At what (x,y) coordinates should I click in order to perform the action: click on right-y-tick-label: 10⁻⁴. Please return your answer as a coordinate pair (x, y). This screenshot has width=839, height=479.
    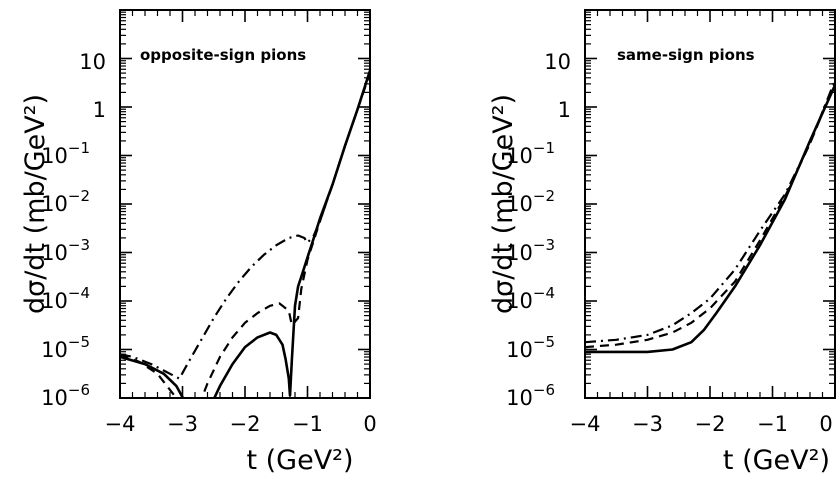
    Looking at the image, I should click on (530, 298).